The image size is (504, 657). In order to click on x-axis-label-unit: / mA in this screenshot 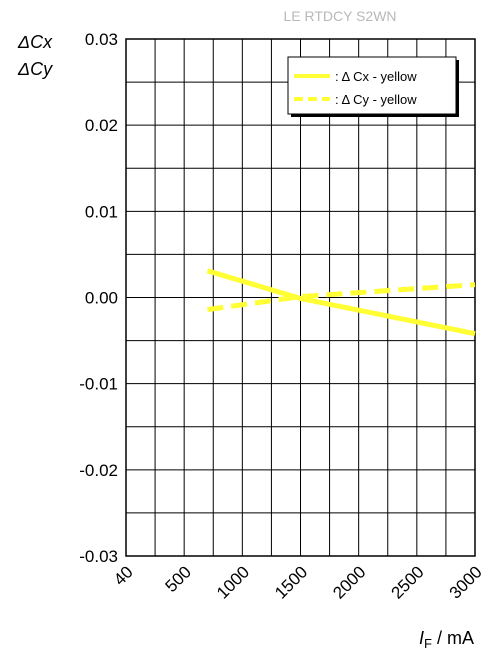, I will do `click(453, 638)`.